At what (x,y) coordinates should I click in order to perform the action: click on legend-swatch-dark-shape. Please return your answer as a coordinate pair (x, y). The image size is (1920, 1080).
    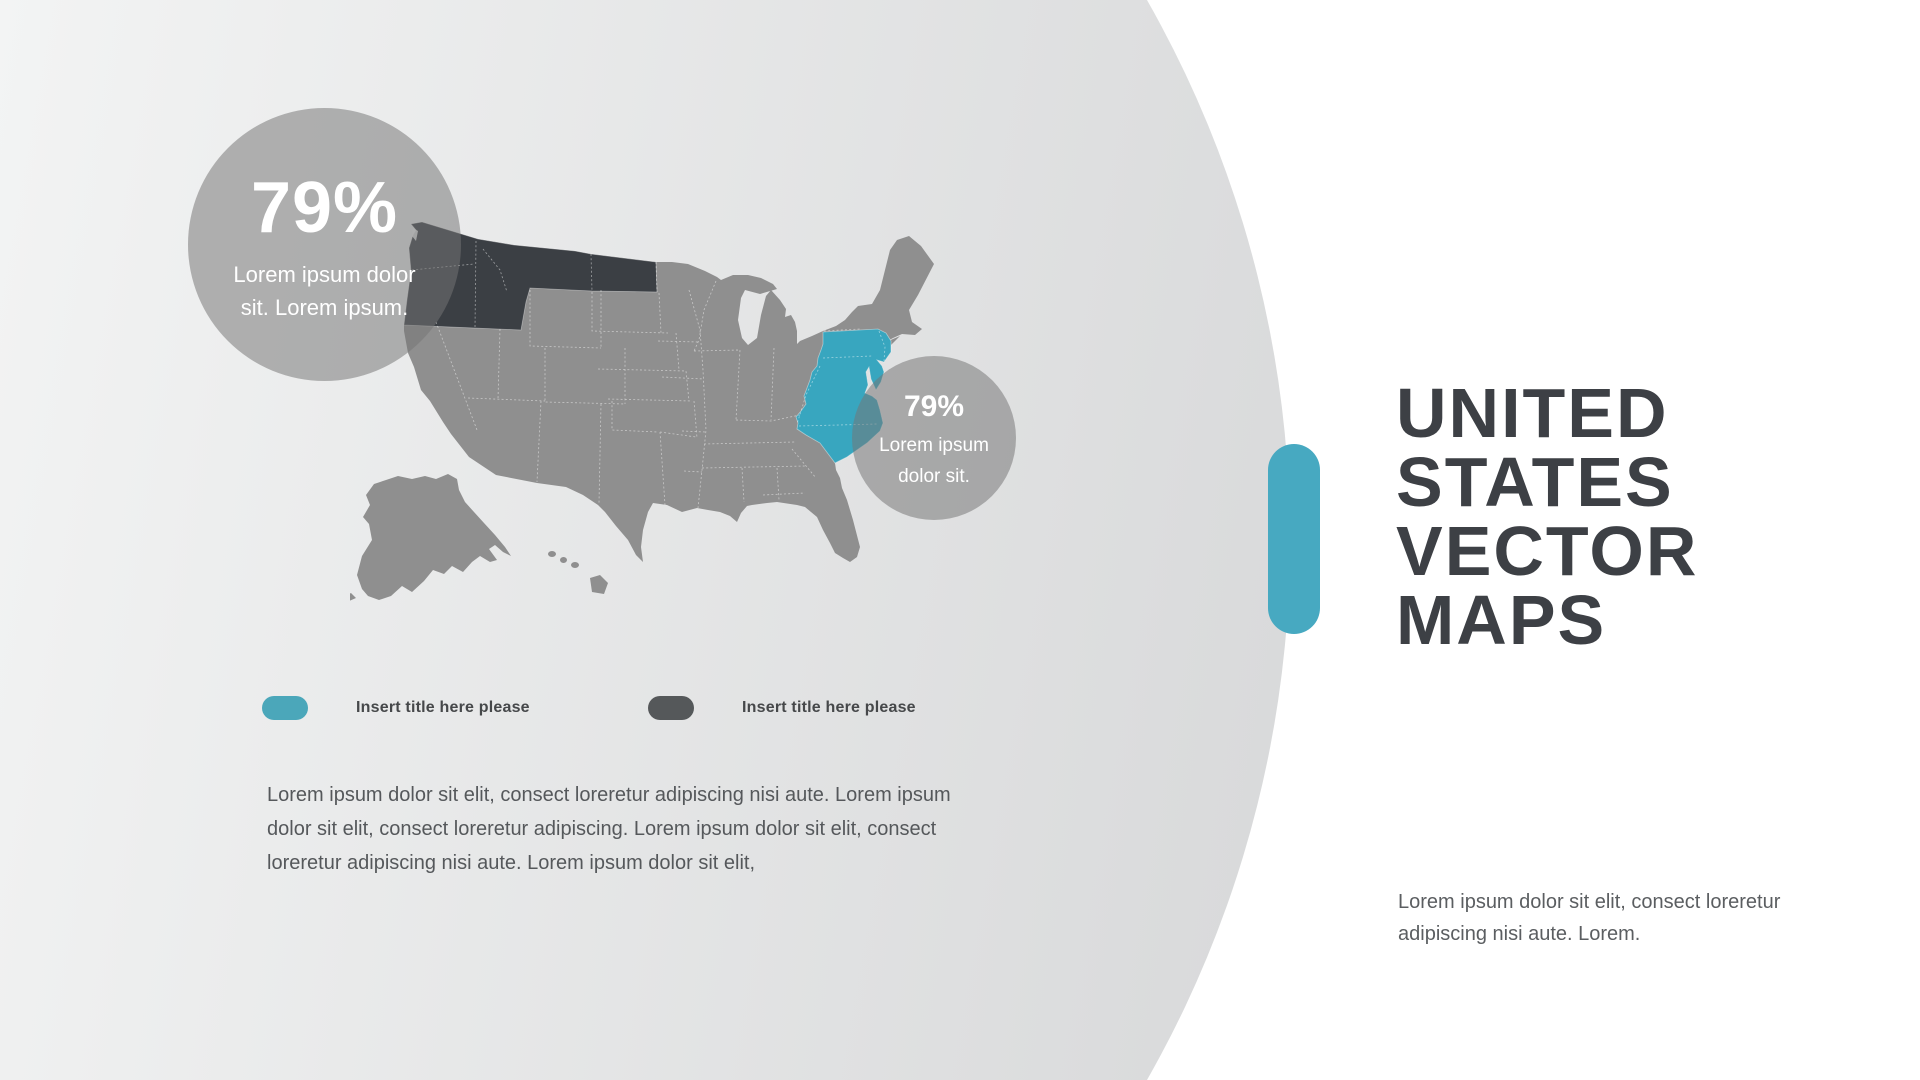
    Looking at the image, I should click on (671, 708).